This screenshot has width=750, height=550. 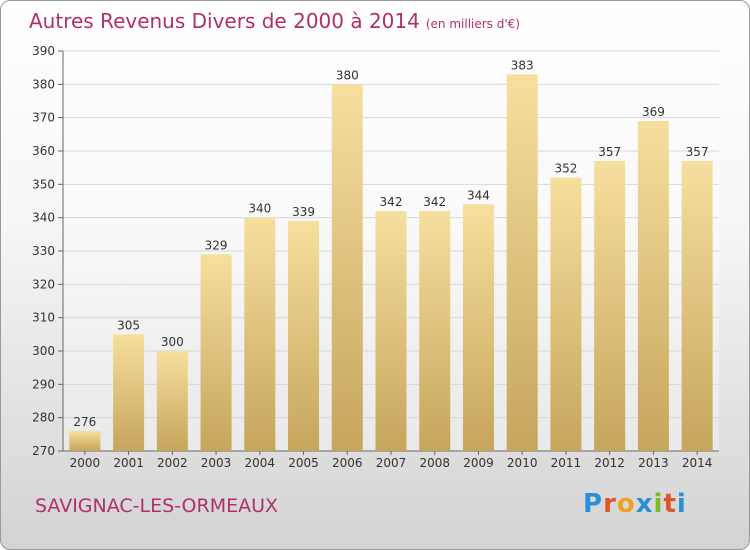 I want to click on x-tick-label: 2003, so click(x=216, y=463).